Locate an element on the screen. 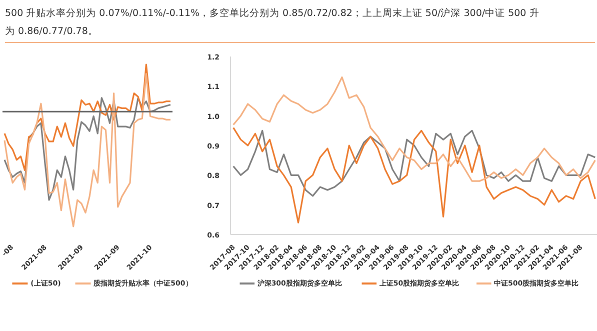 This screenshot has height=331, width=597. text: 500 升贴水率分别为 0.07%/0.11%/-0.11%，多空单比分别为 0.85/0.72/0.82；上上周末上证 50/沪深 300/中证 500 升 is located at coordinates (272, 14).